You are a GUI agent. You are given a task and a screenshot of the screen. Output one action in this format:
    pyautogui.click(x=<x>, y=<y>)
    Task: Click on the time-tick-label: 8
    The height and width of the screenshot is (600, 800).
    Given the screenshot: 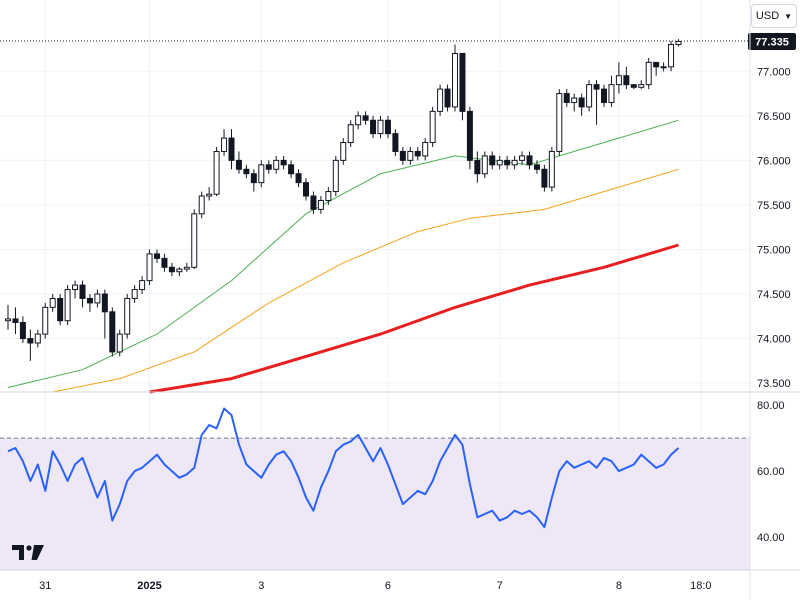 What is the action you would take?
    pyautogui.click(x=619, y=586)
    